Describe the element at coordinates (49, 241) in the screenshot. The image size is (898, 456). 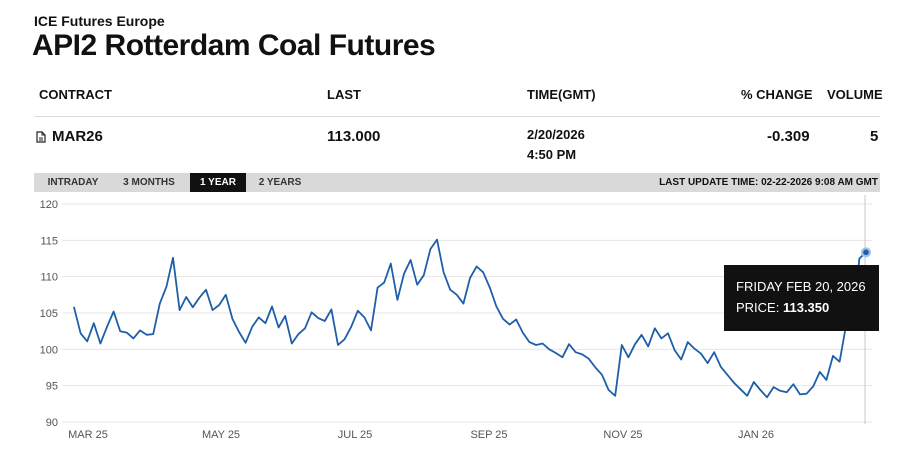
I see `y-tick-label: 115` at that location.